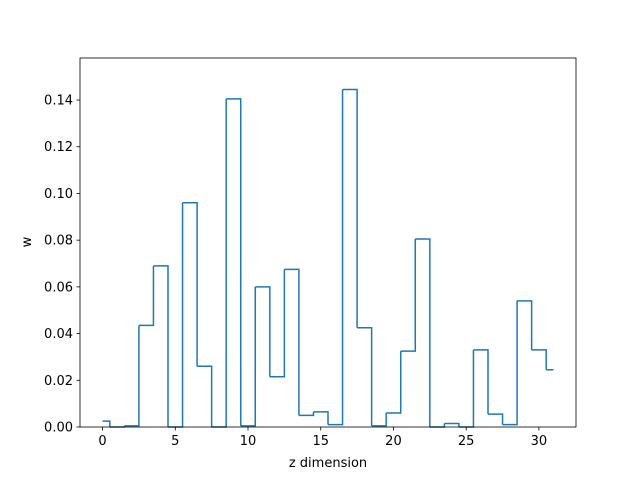 This screenshot has height=480, width=640. What do you see at coordinates (58, 194) in the screenshot?
I see `y-tick-label: 0.10` at bounding box center [58, 194].